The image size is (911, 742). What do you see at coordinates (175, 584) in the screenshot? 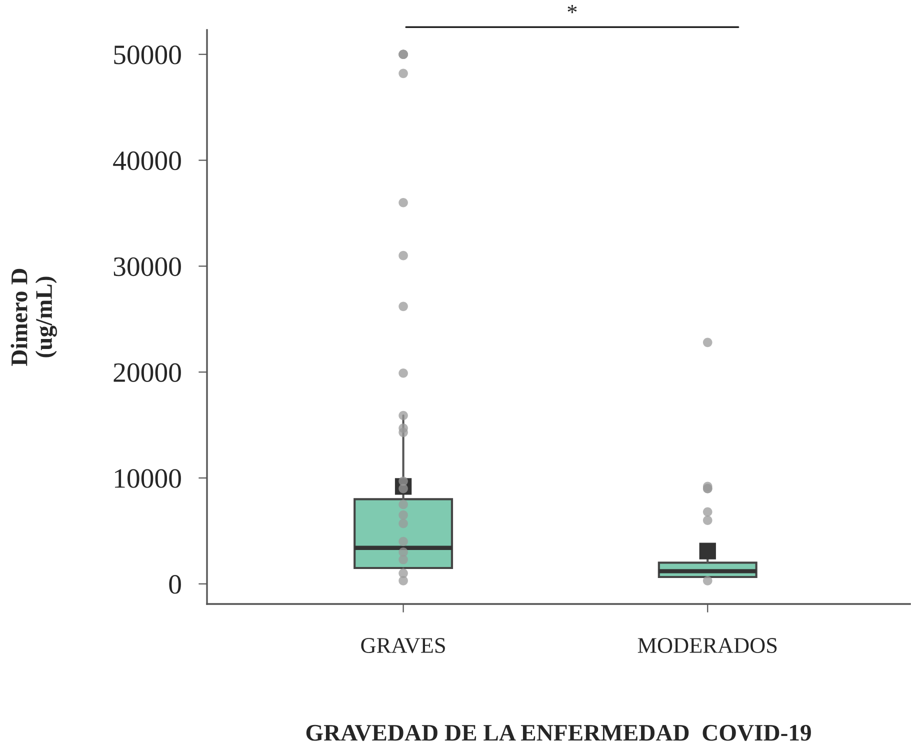
I see `y-tick-label: 0` at bounding box center [175, 584].